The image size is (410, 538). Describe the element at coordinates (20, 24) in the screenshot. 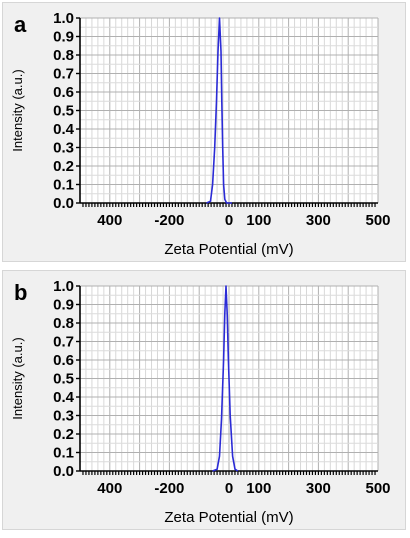

I see `panel-label: a` at that location.